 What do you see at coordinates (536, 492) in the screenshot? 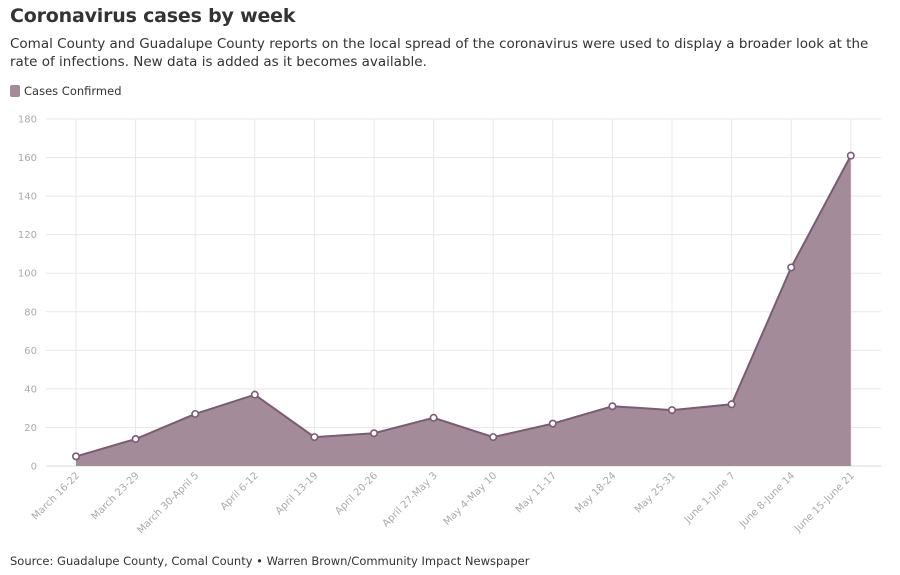
I see `x-tick-label: May 11-17` at bounding box center [536, 492].